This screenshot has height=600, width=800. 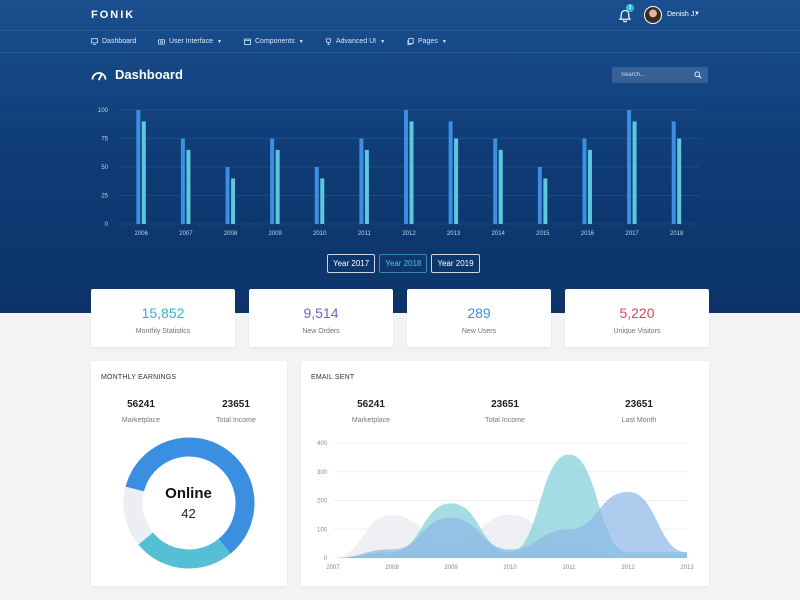 What do you see at coordinates (630, 8) in the screenshot?
I see `notification-badge: 3` at bounding box center [630, 8].